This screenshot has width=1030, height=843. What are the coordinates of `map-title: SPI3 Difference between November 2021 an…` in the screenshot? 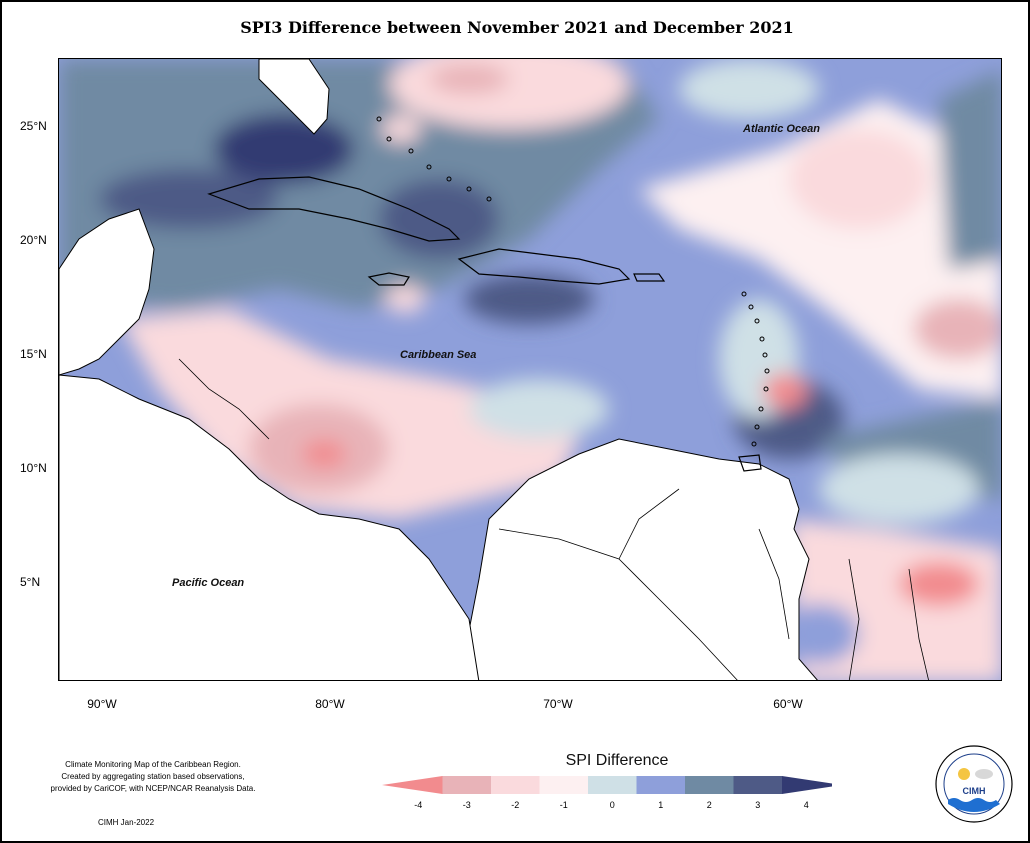 It's located at (517, 27).